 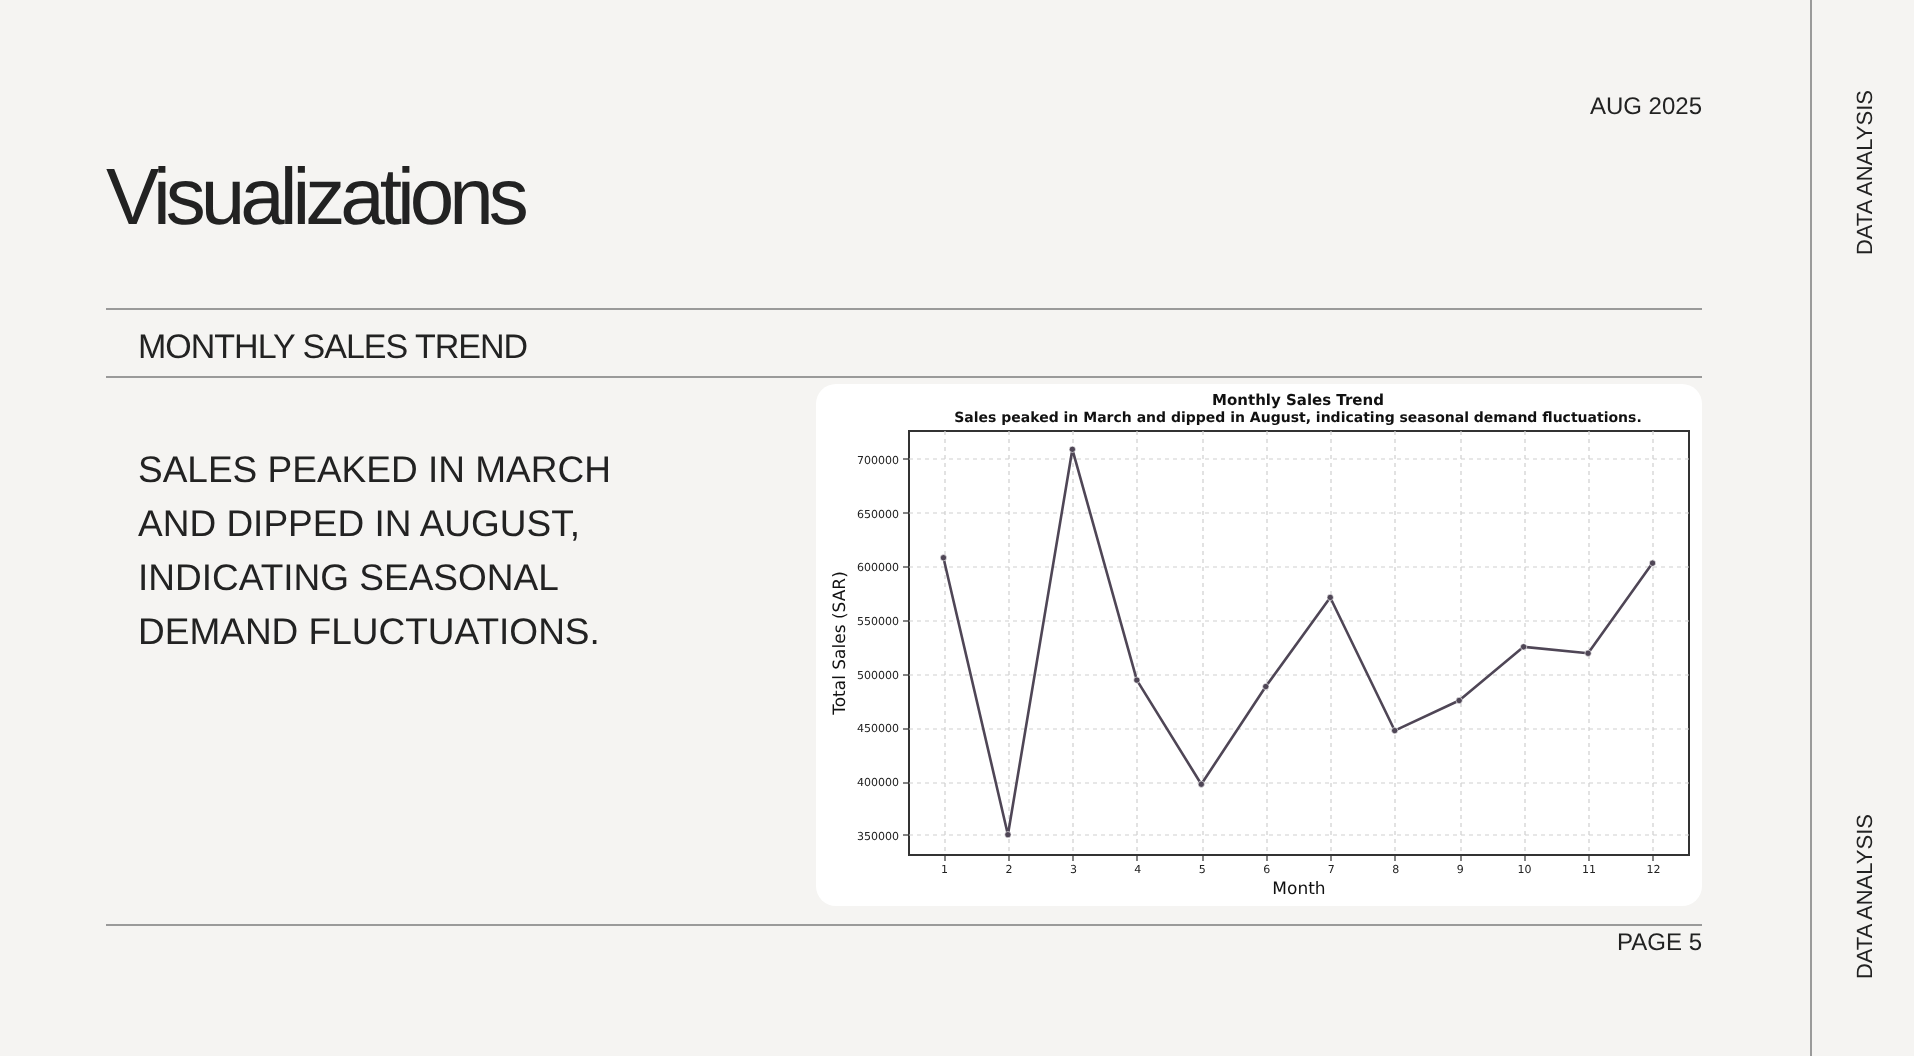 I want to click on text: PAGE 5, so click(x=1659, y=942).